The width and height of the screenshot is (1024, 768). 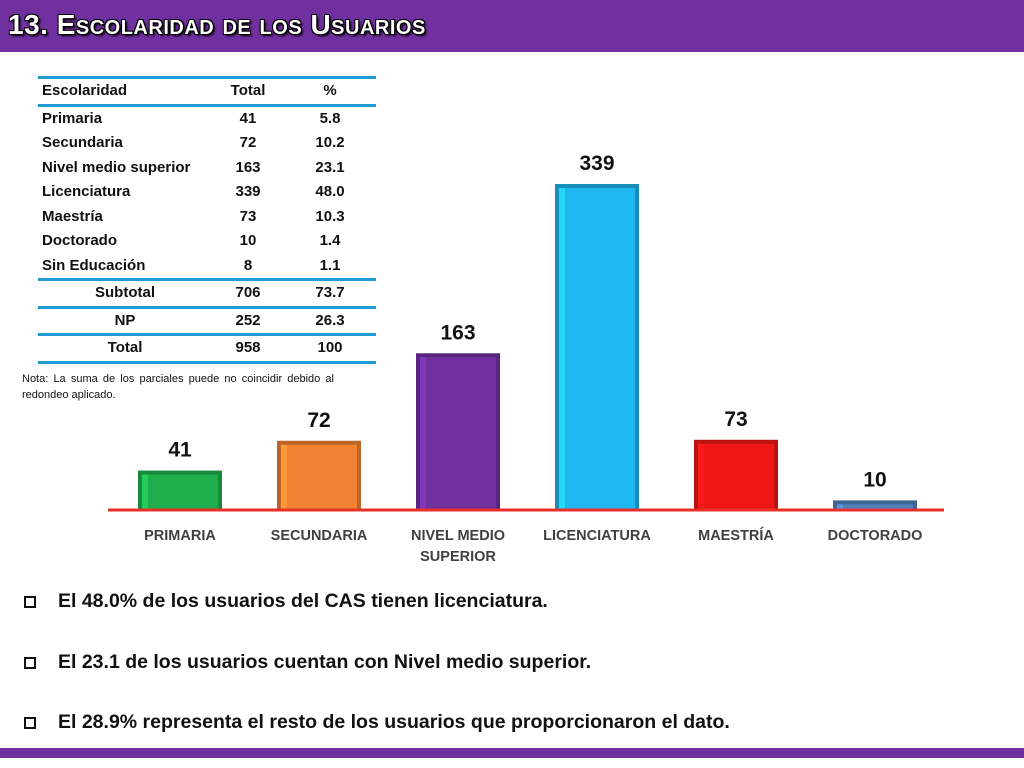 What do you see at coordinates (330, 265) in the screenshot?
I see `cell-percent: 1.1` at bounding box center [330, 265].